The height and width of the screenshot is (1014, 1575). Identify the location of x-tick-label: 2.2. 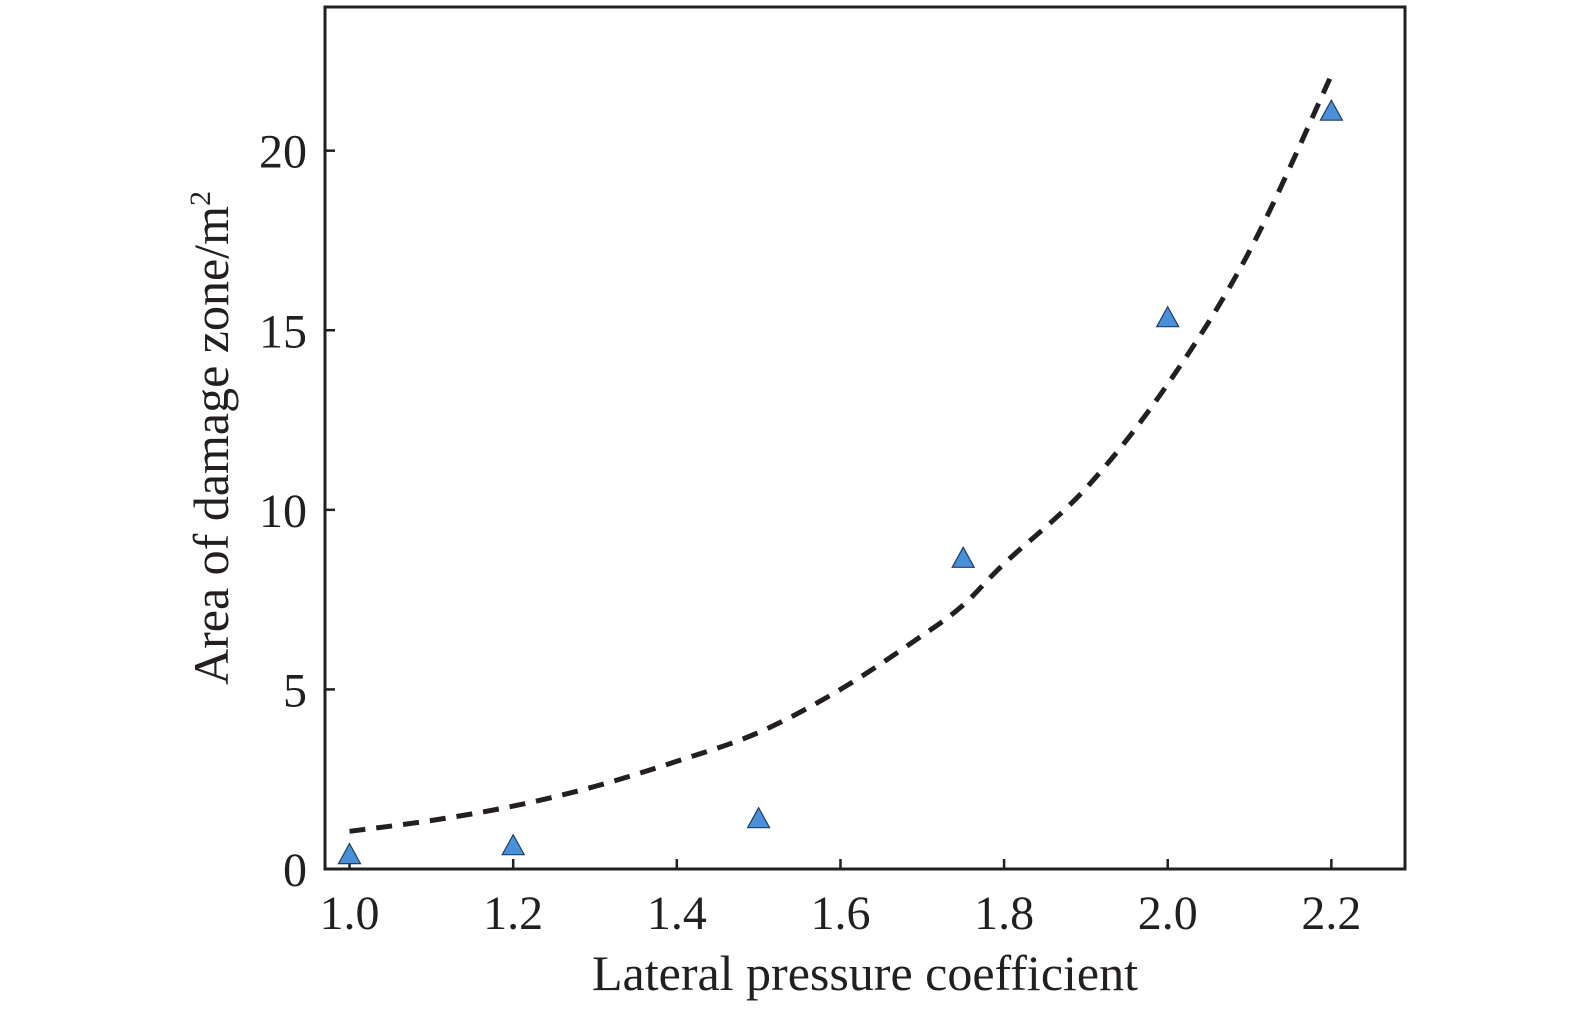
(1331, 913).